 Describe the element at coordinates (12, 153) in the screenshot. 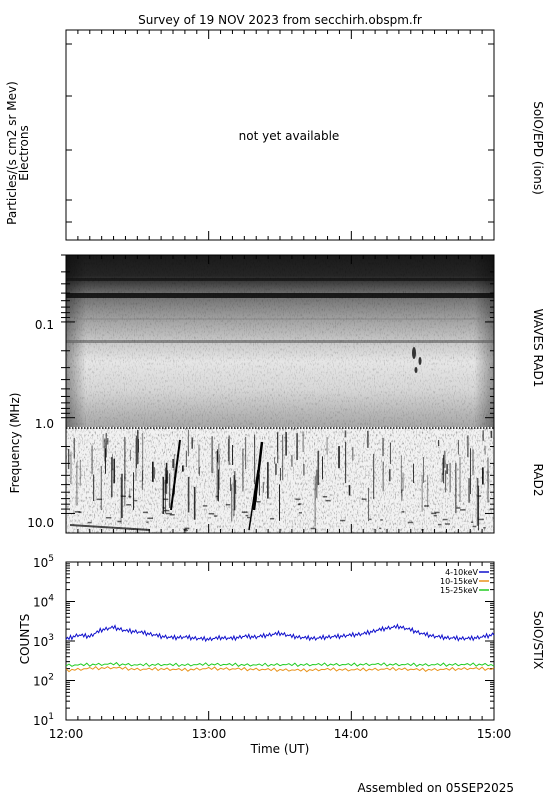

I see `epd-ylabel-line1: Particles/(s cm2 sr Mev)` at that location.